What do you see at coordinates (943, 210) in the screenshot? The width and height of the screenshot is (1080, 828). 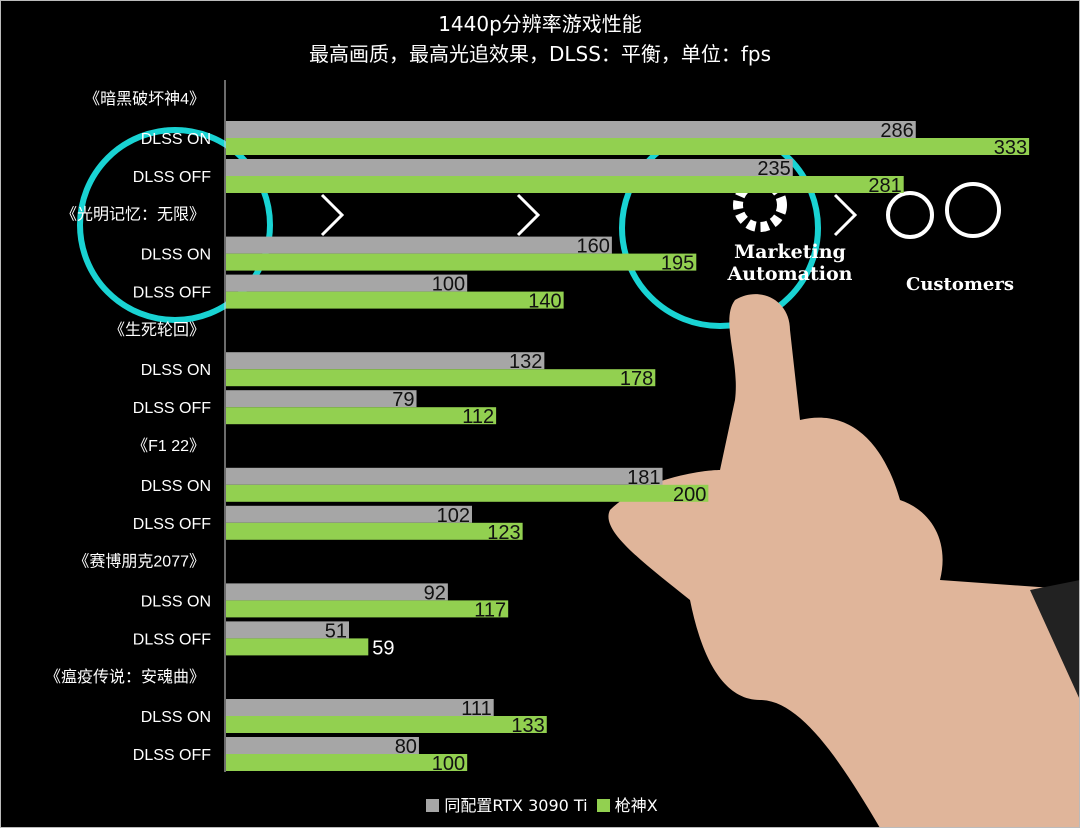 I see `customers-icon` at bounding box center [943, 210].